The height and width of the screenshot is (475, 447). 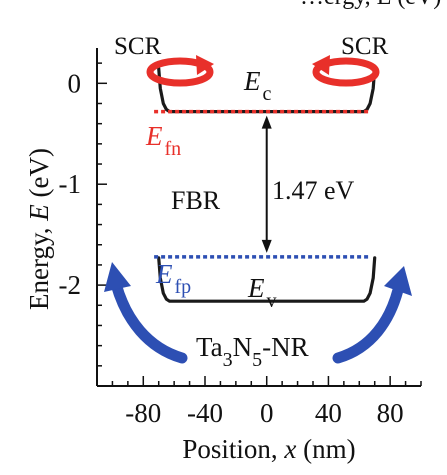 I want to click on red-swirl-left, so click(x=180, y=72).